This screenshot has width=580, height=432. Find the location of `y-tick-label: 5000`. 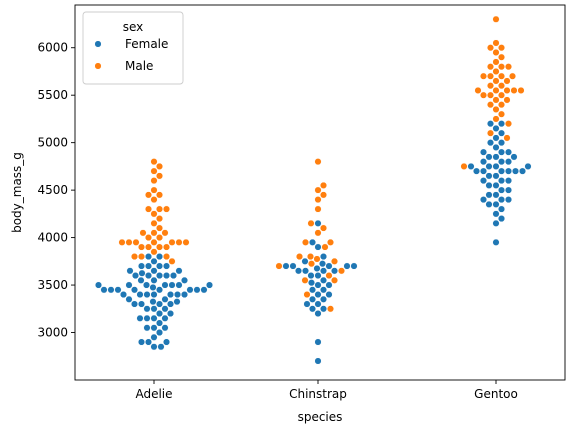

y-tick-label: 5000 is located at coordinates (52, 143).